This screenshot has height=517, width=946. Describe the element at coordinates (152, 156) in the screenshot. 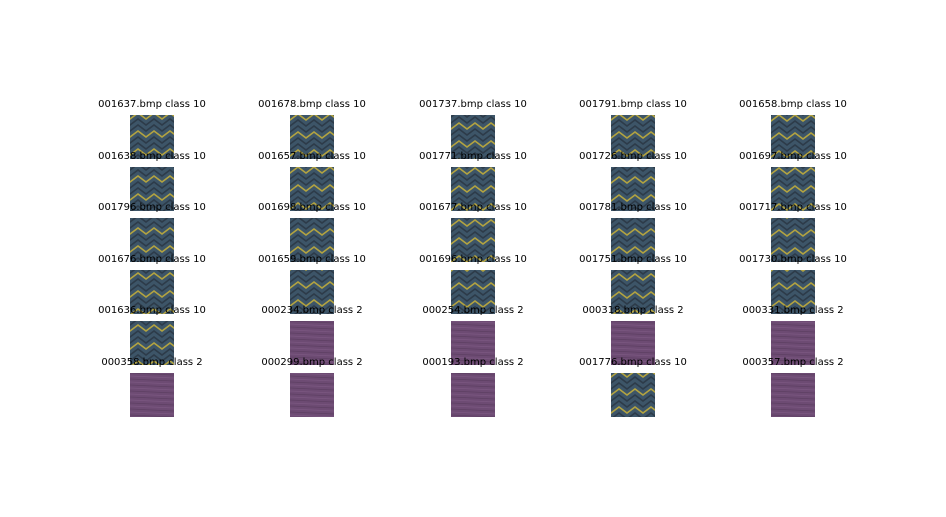

I see `tile-caption: 001638.bmp class 10` at that location.